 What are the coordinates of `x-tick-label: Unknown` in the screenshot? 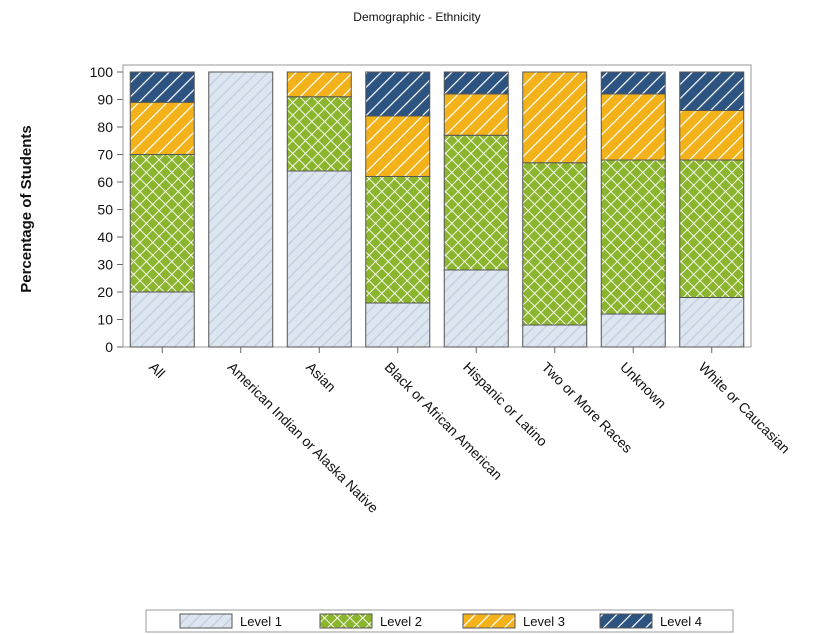 It's located at (643, 385).